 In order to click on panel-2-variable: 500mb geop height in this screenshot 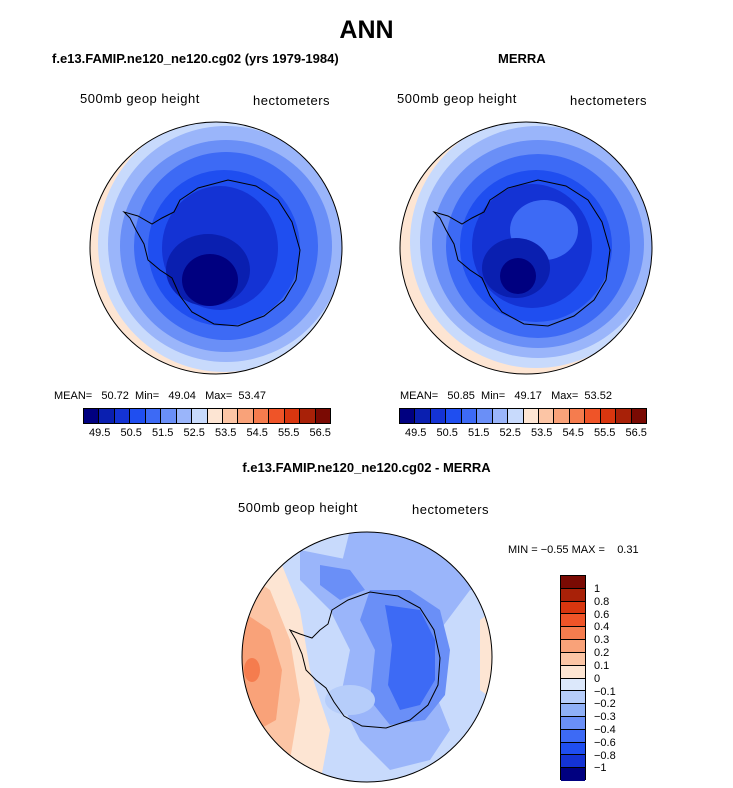, I will do `click(457, 98)`.